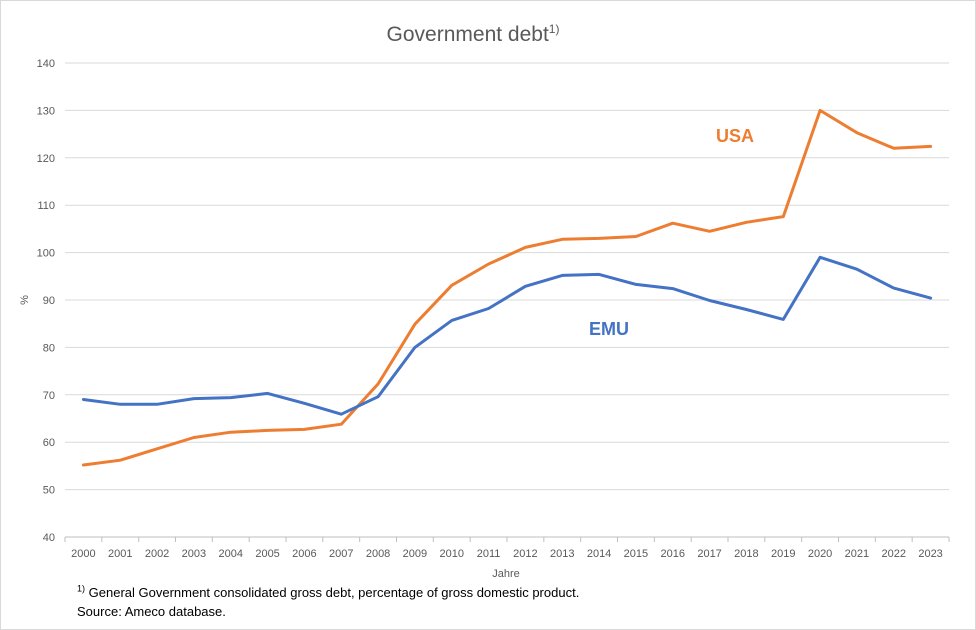 This screenshot has height=630, width=976. I want to click on x-tick-label: 2011, so click(489, 554).